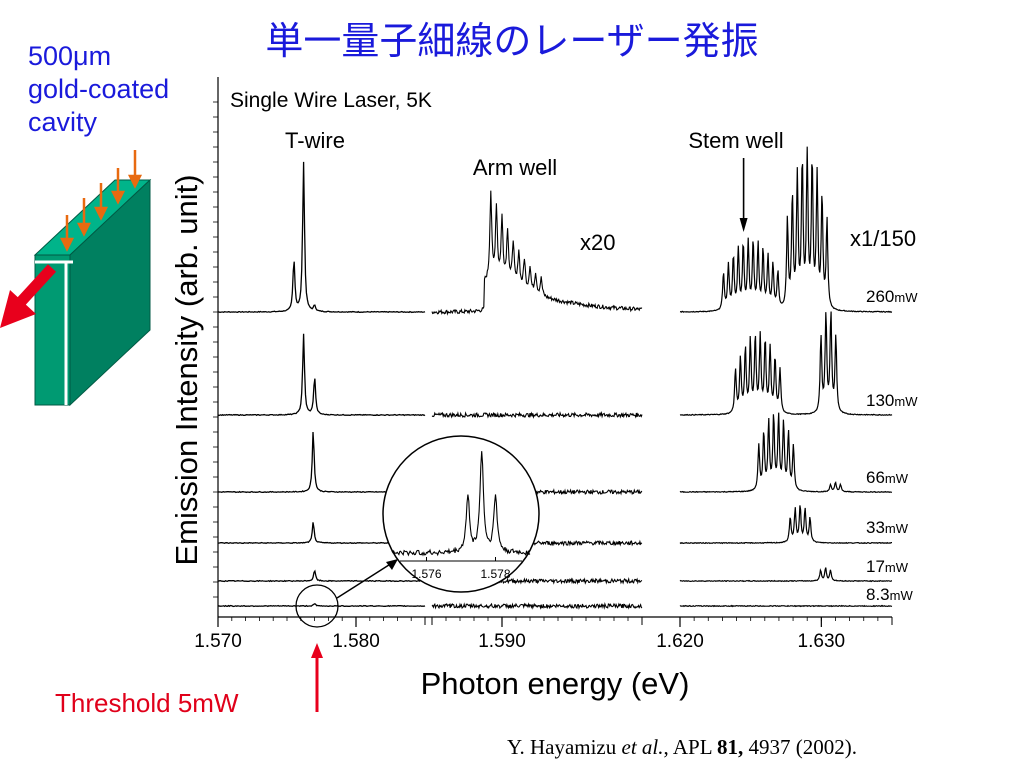 The image size is (1024, 768). I want to click on threshold-arrow, so click(317, 677).